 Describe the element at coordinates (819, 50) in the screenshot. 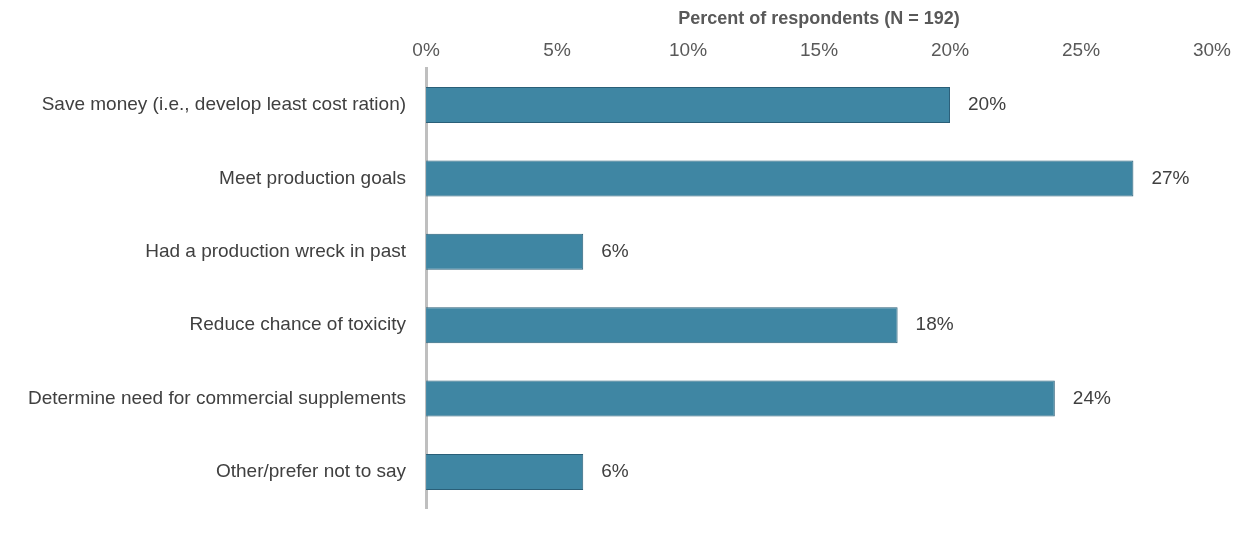

I see `x-tick-label: 15%` at that location.